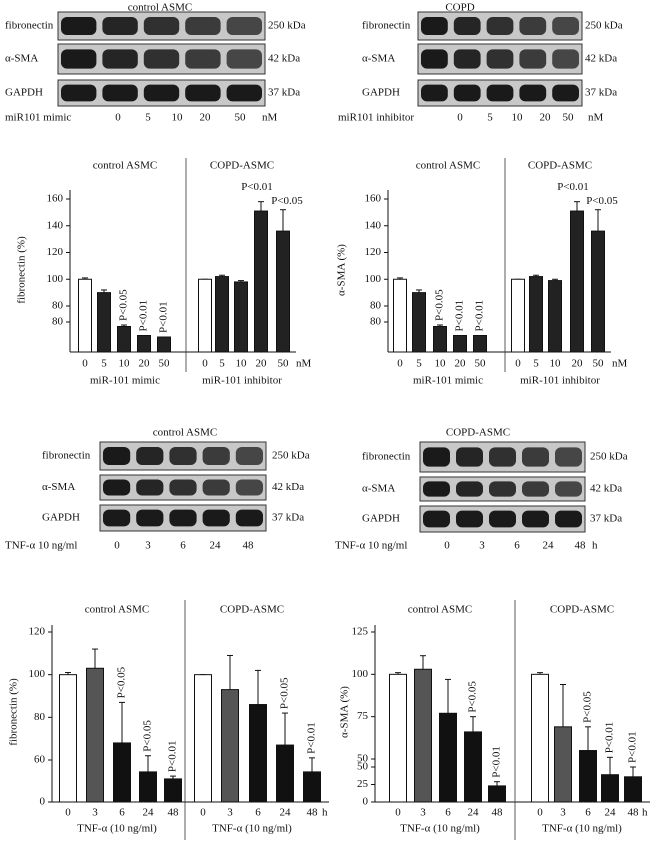  What do you see at coordinates (549, 546) in the screenshot?
I see `lane-label: 24` at bounding box center [549, 546].